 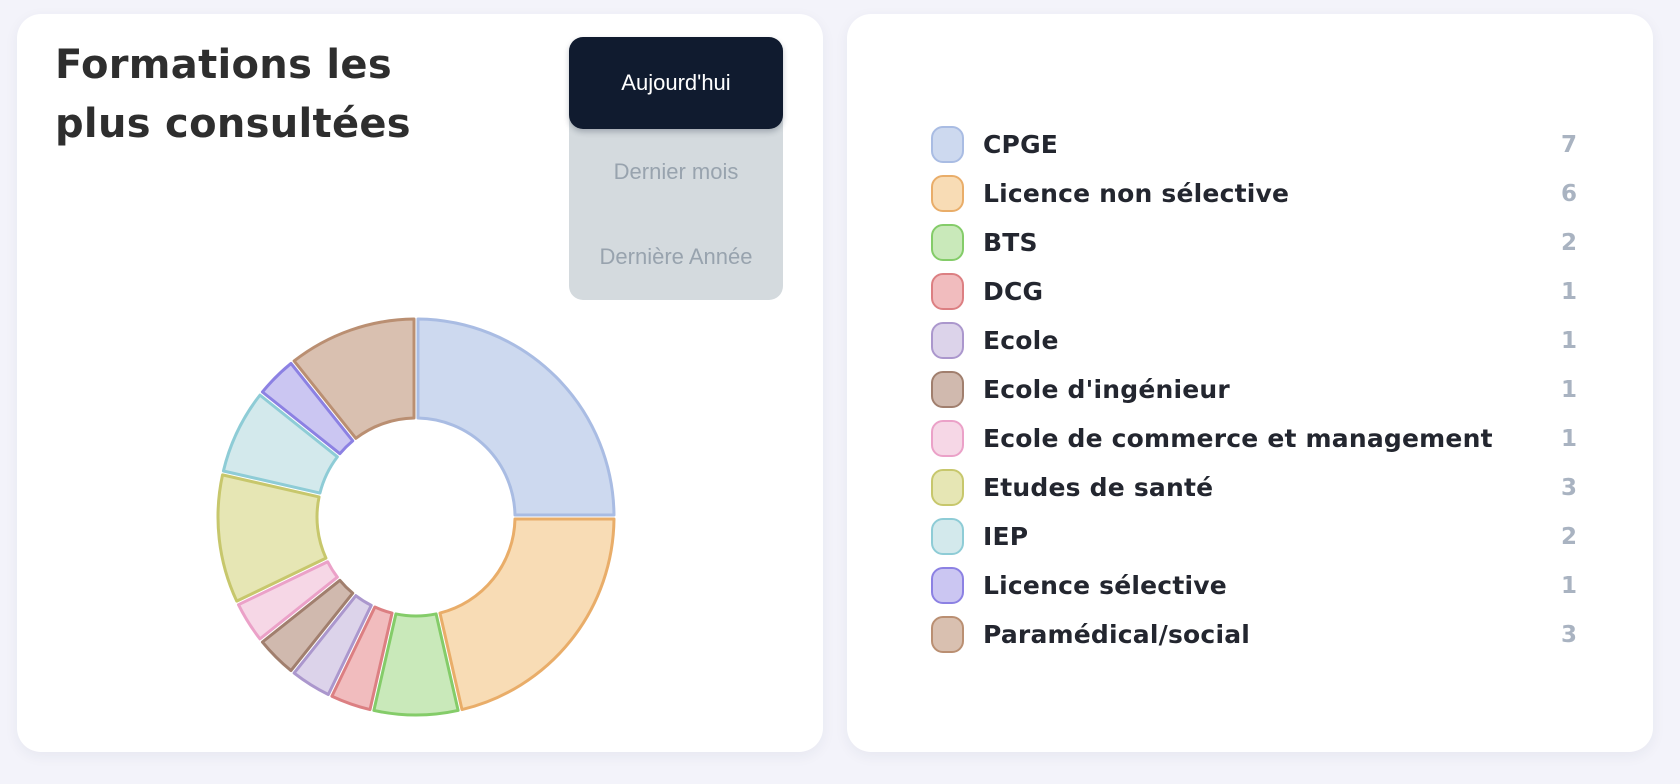 I want to click on legend-row: Licence sélective 1, so click(x=1254, y=585).